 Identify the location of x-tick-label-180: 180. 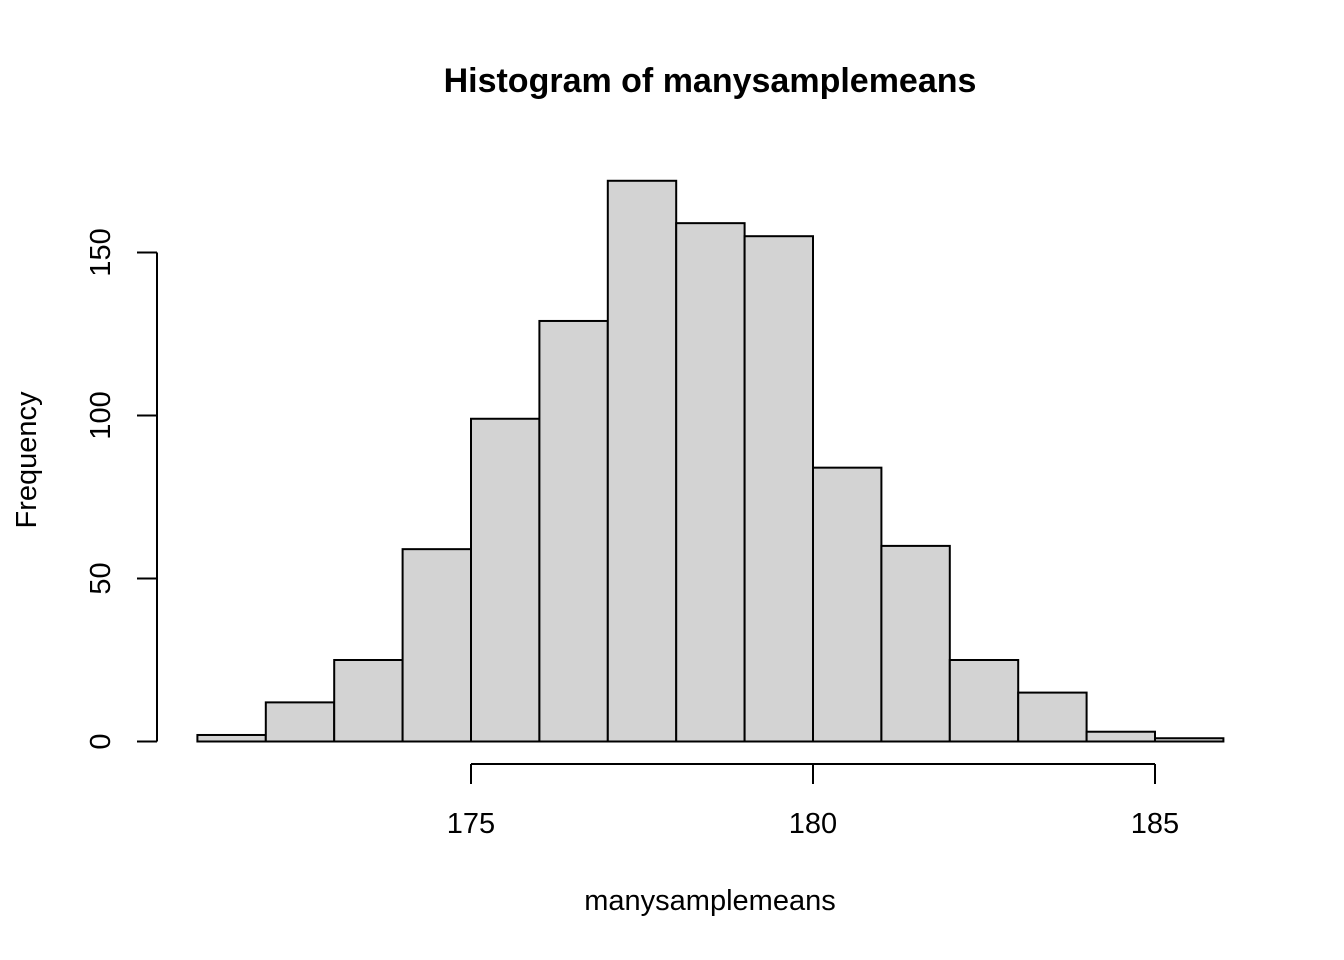
(813, 824).